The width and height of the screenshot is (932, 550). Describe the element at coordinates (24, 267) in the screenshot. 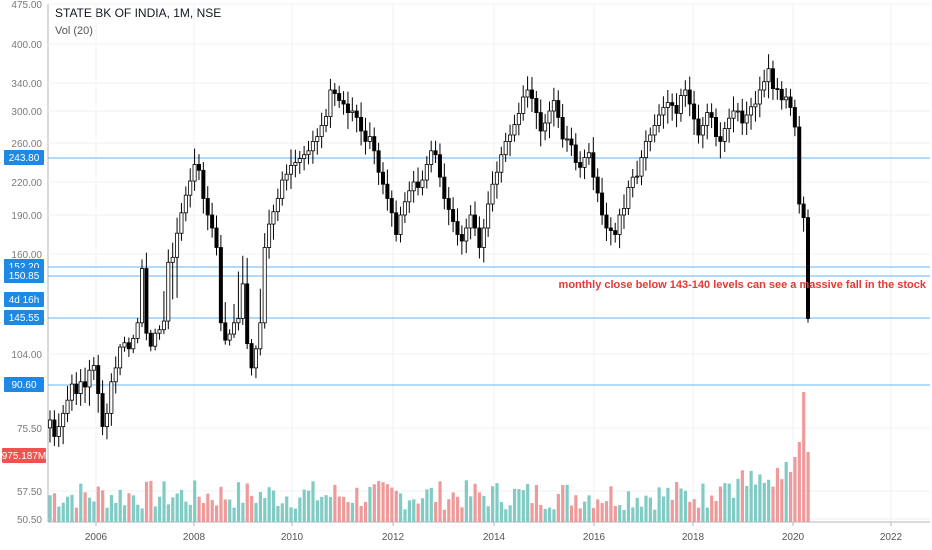

I see `price-level-badge-label: 152.20` at that location.